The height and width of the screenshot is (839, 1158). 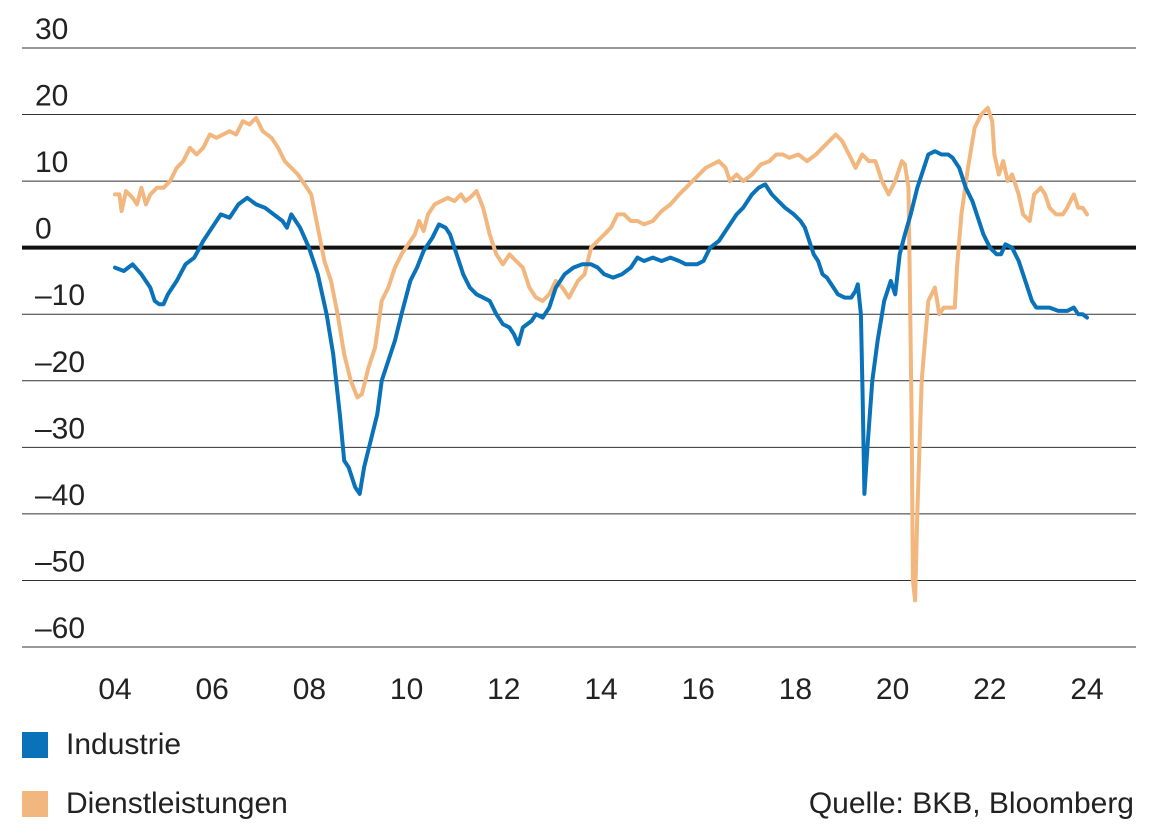 I want to click on x-tick-label: 04, so click(x=114, y=686).